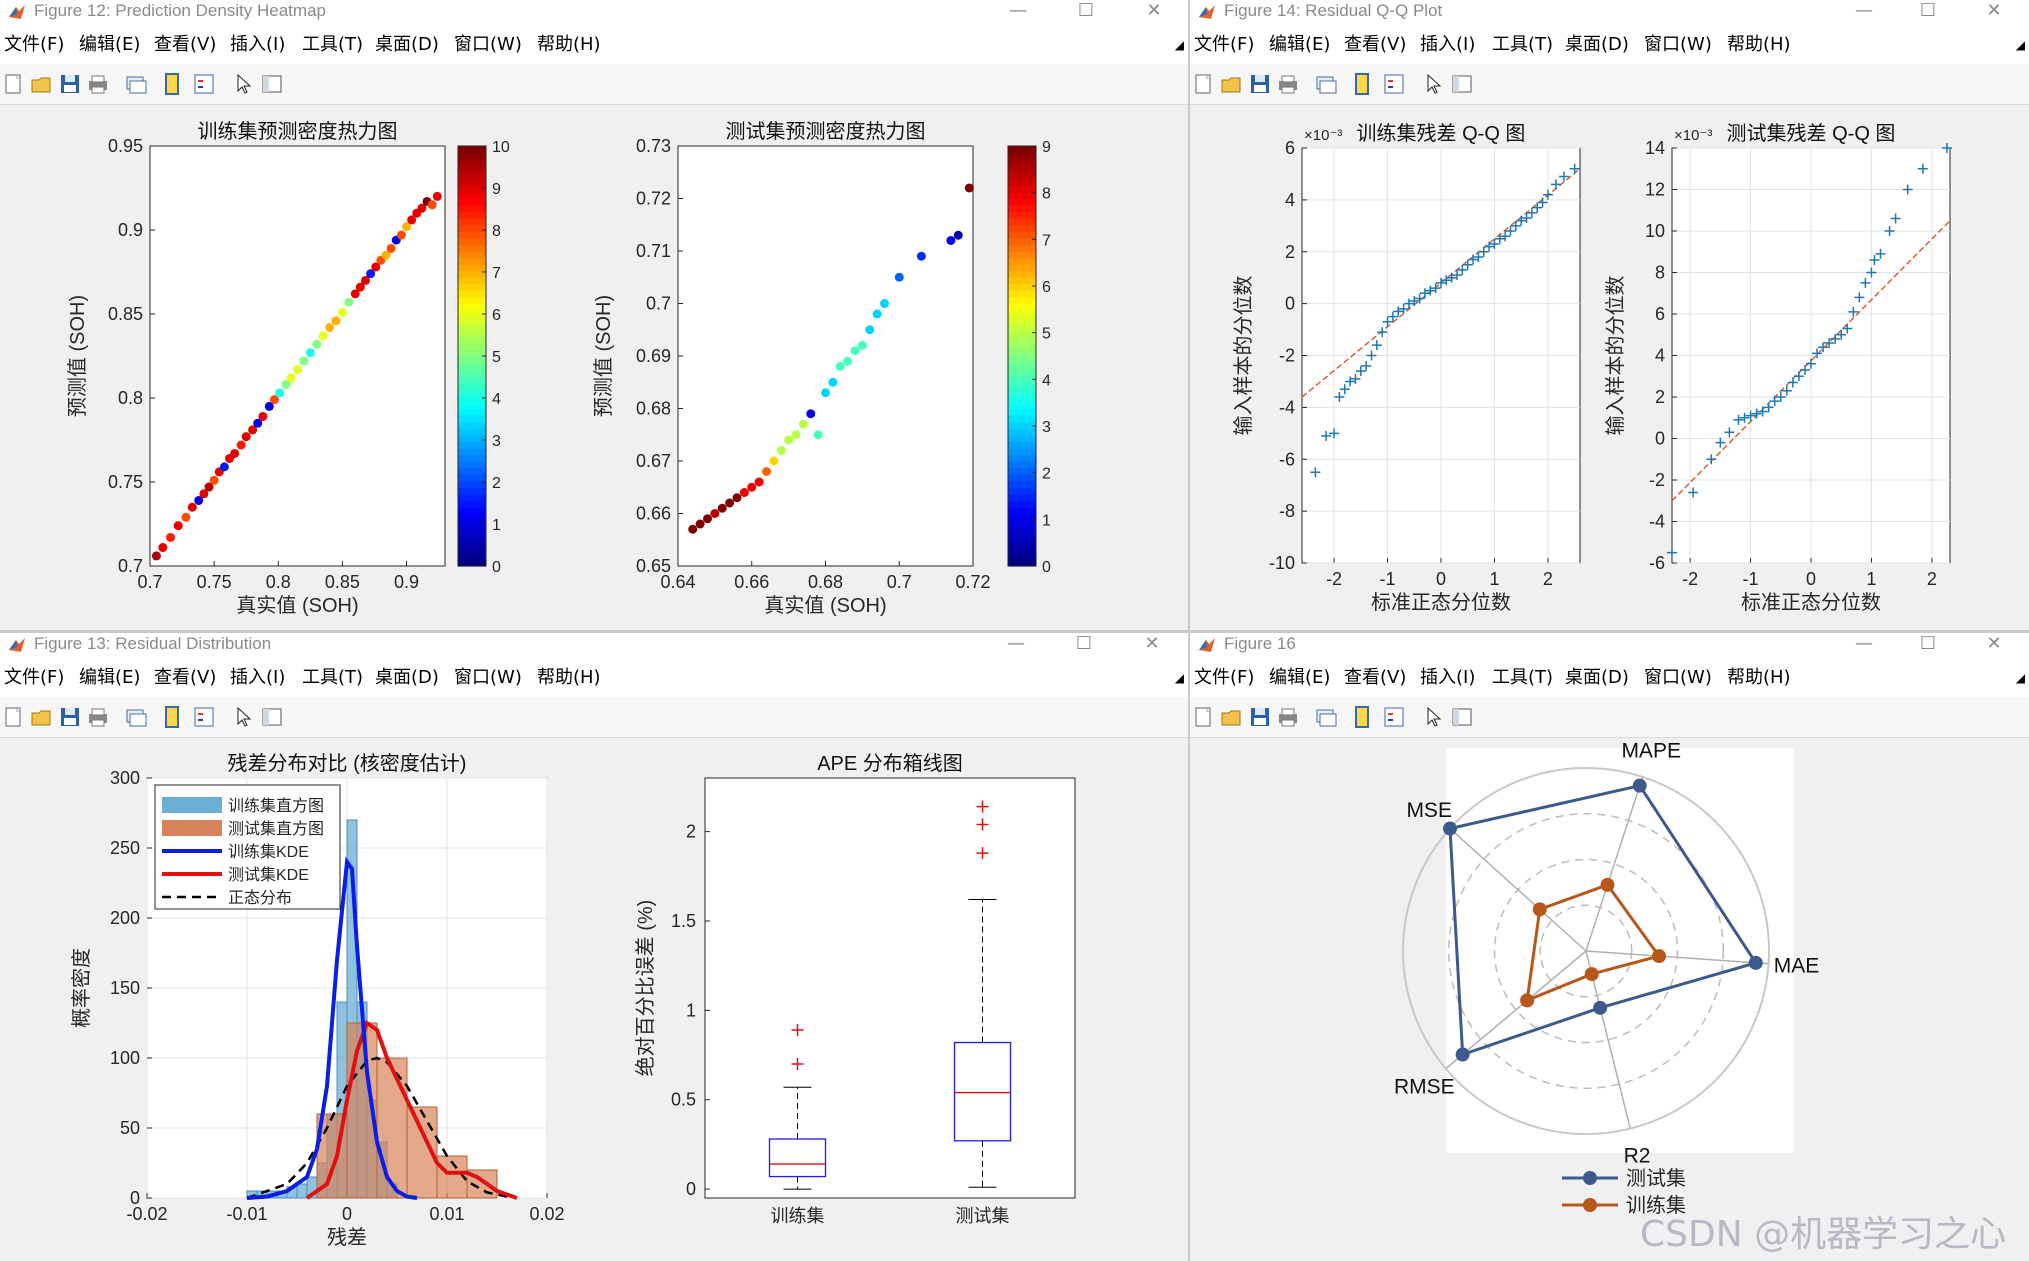  What do you see at coordinates (1429, 810) in the screenshot?
I see `radar-axis-label: MSE` at bounding box center [1429, 810].